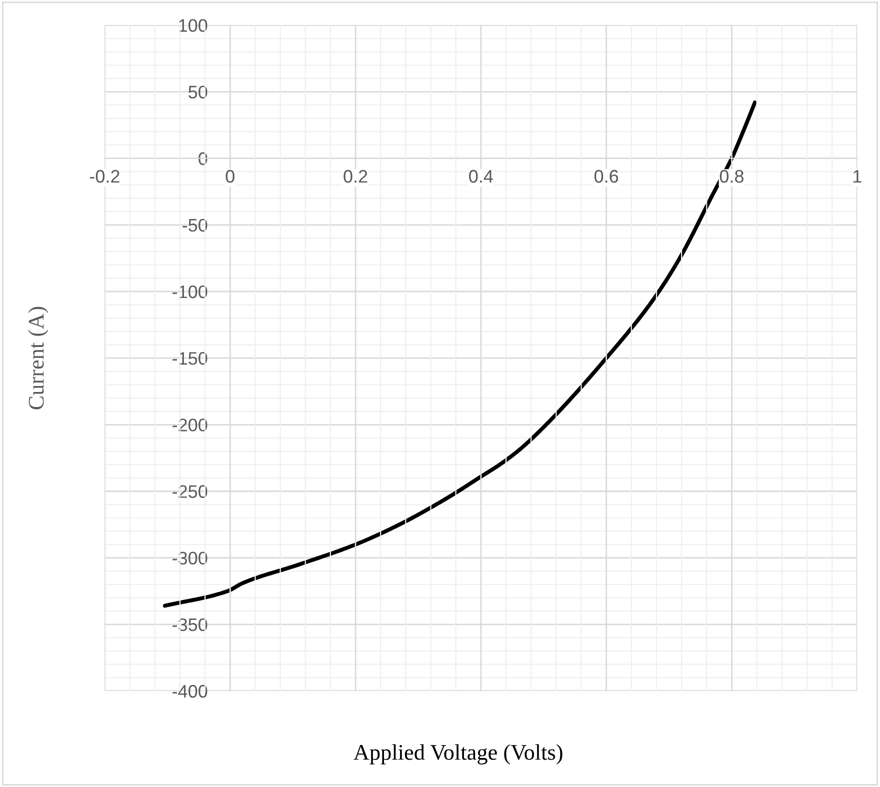 This screenshot has width=880, height=787. I want to click on x-tick-label: 0.2, so click(356, 176).